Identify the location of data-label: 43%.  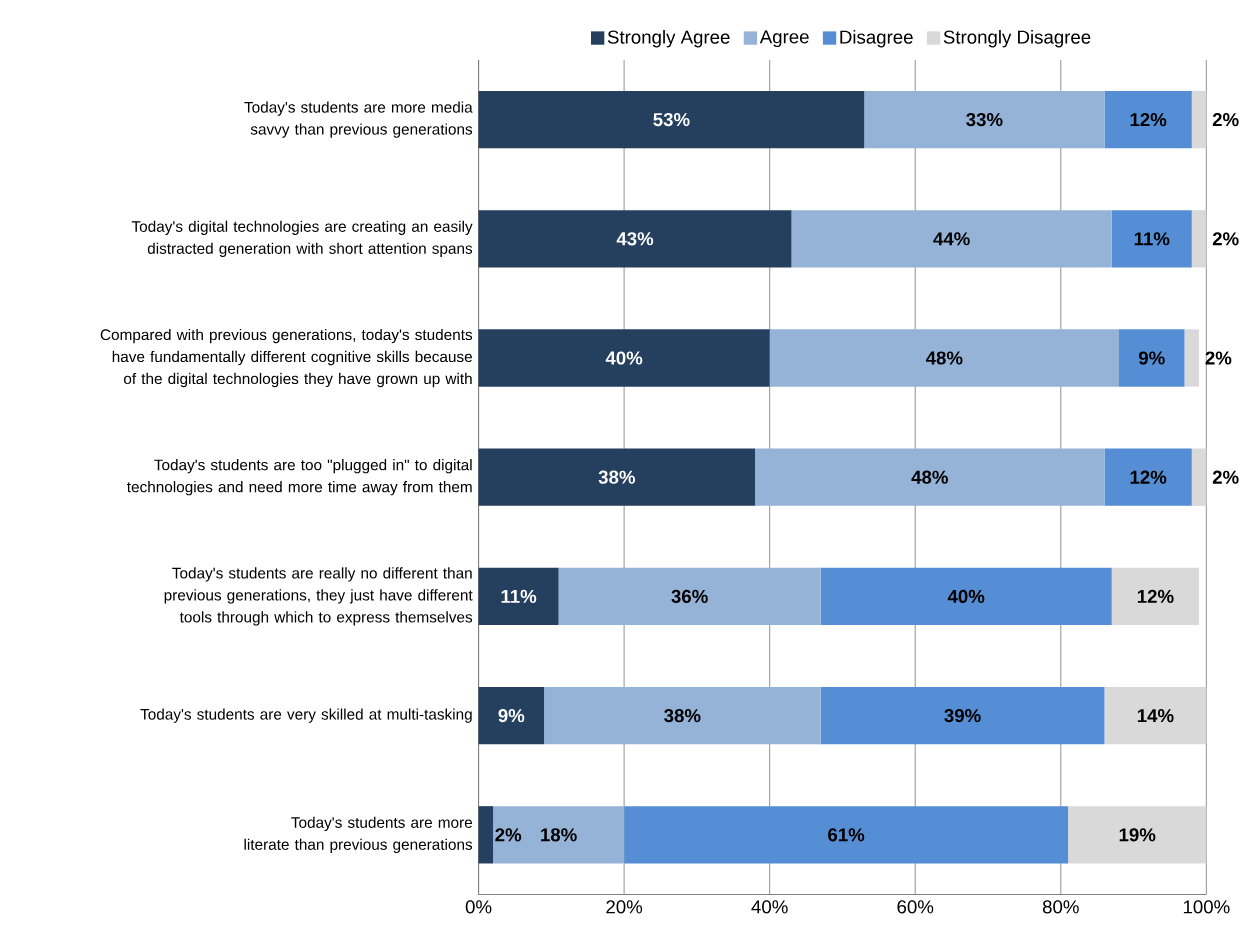
(635, 238).